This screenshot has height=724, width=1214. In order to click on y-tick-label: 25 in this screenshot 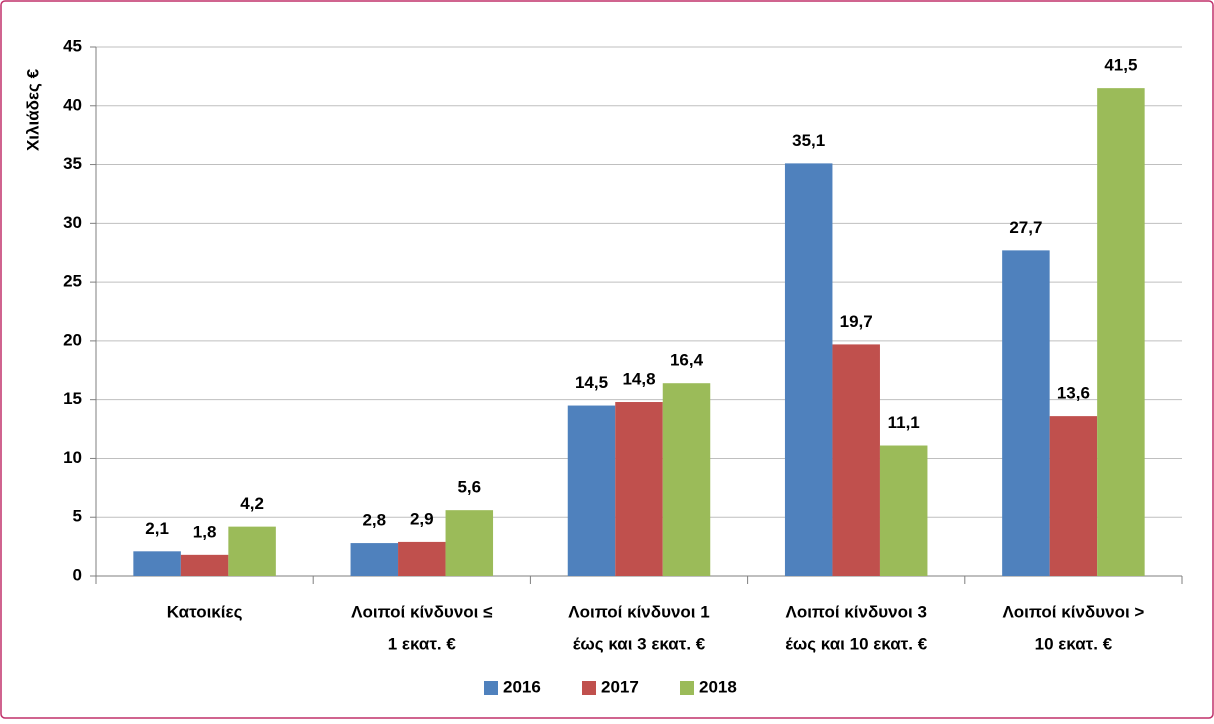, I will do `click(72, 281)`.